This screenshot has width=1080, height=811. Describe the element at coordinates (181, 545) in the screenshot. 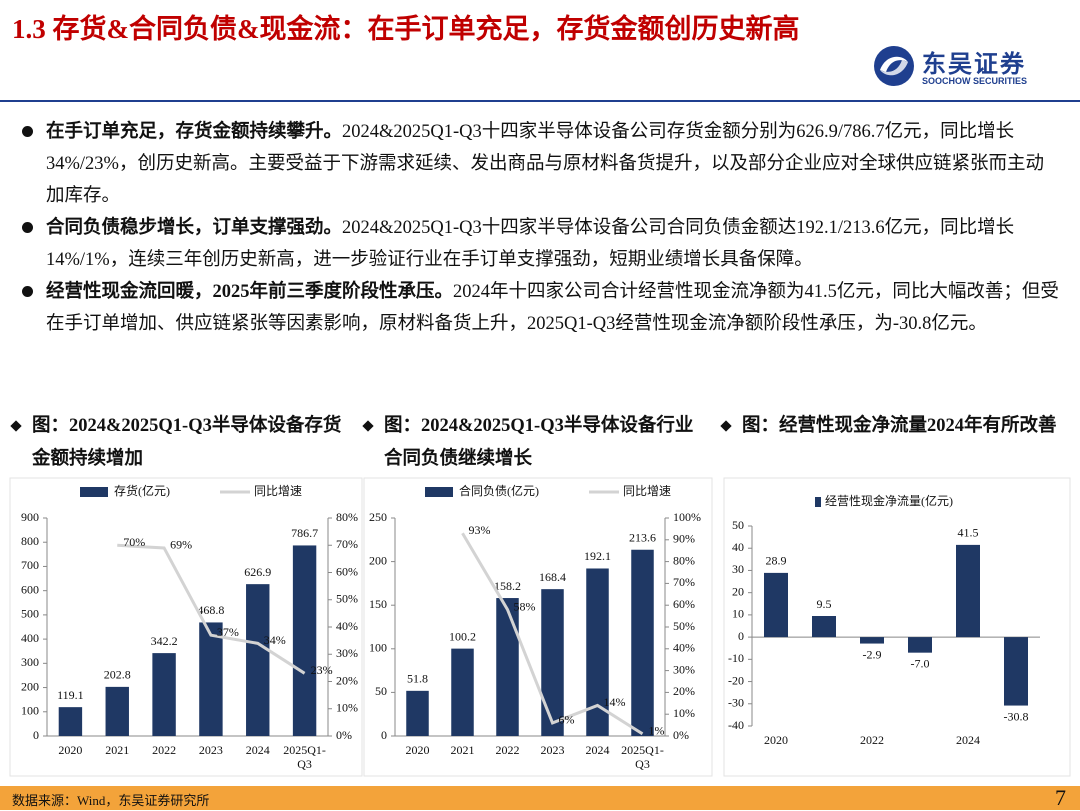

I see `line-value-label: 69%` at that location.